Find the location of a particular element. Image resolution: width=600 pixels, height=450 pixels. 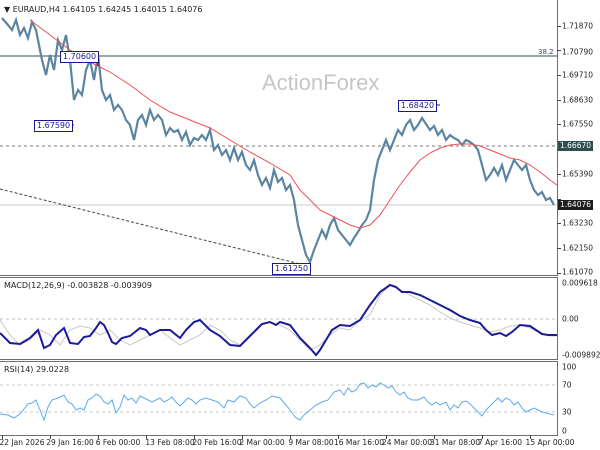

time-axis-label: 16 Mar 16:00 is located at coordinates (359, 442).